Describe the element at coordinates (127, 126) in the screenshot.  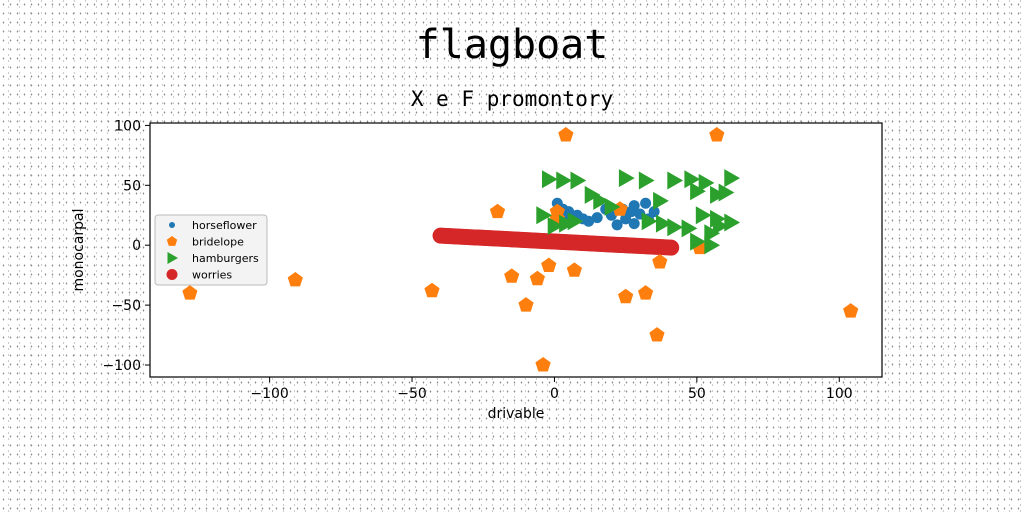
I see `y-tick-label: 100` at that location.